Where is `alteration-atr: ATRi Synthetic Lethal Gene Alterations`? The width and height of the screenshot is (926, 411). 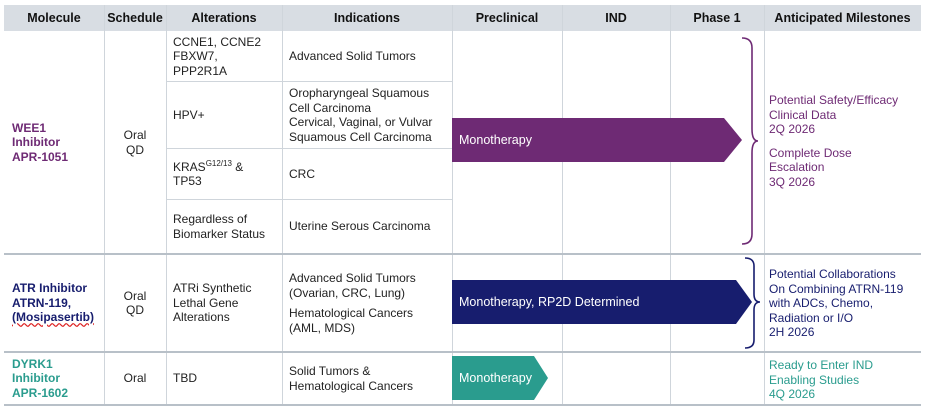
alteration-atr: ATRi Synthetic Lethal Gene Alterations is located at coordinates (224, 303).